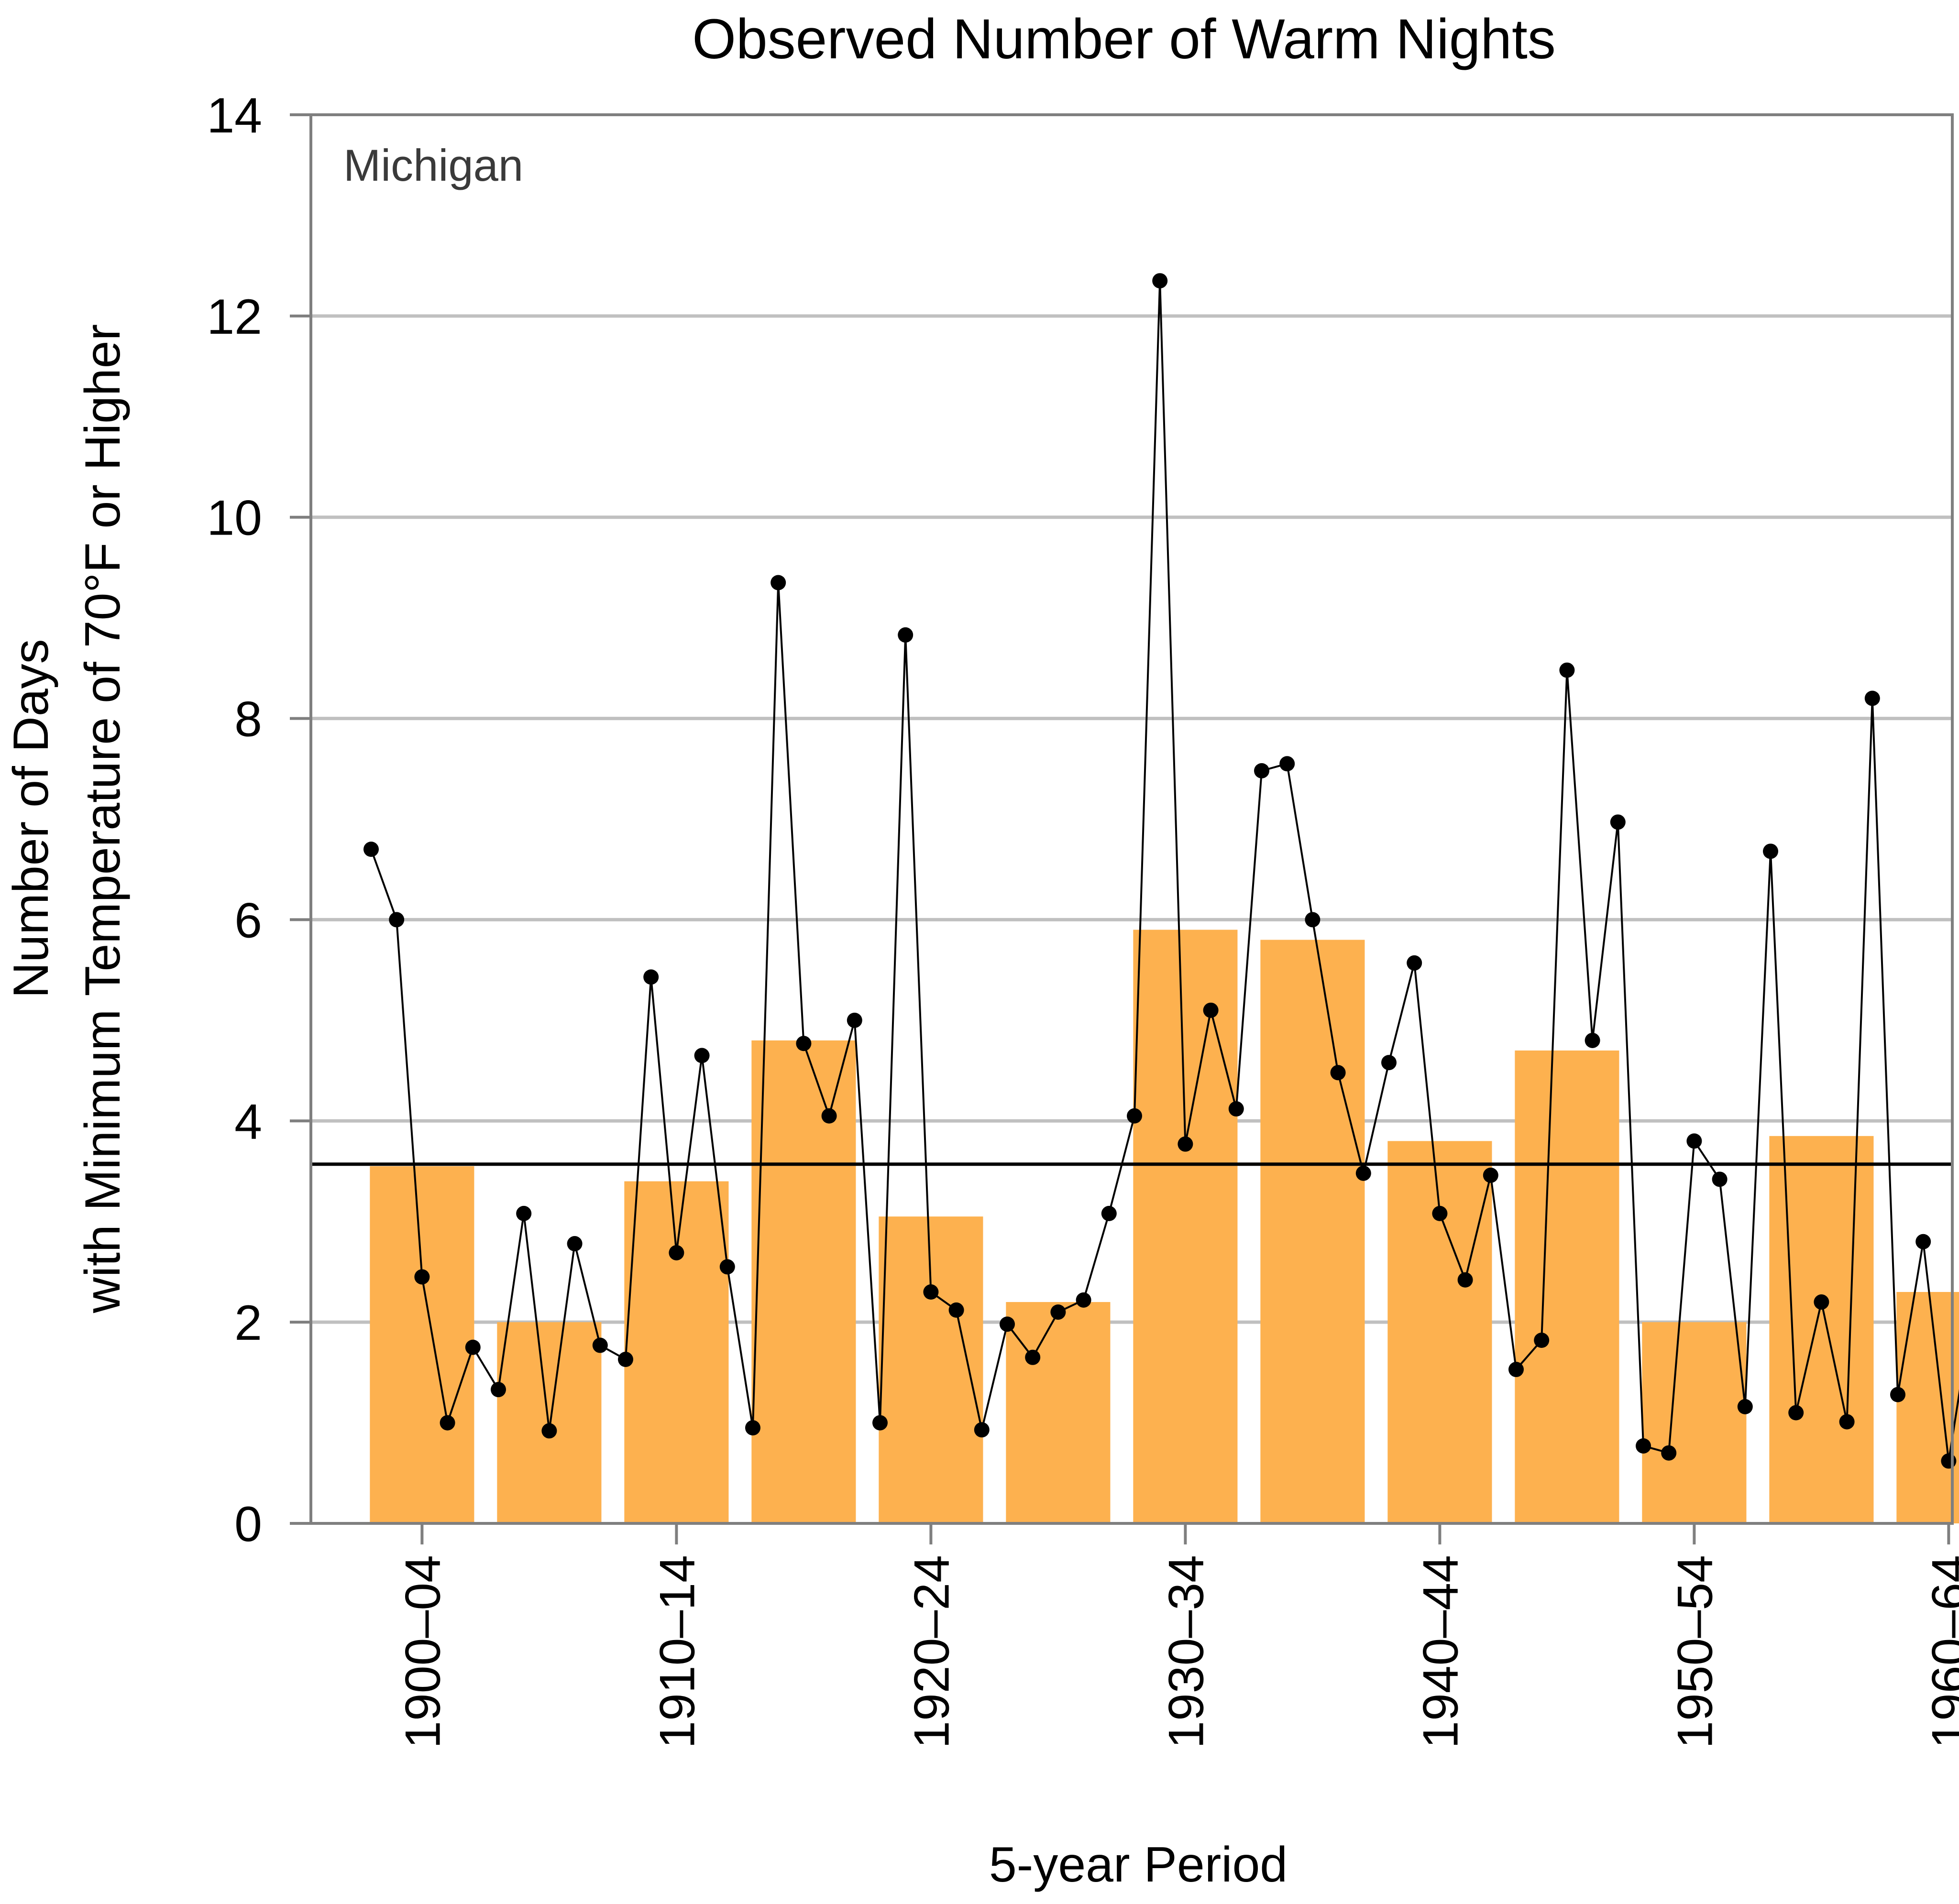 This screenshot has width=1959, height=1904. I want to click on y-tick-label: 0, so click(248, 1524).